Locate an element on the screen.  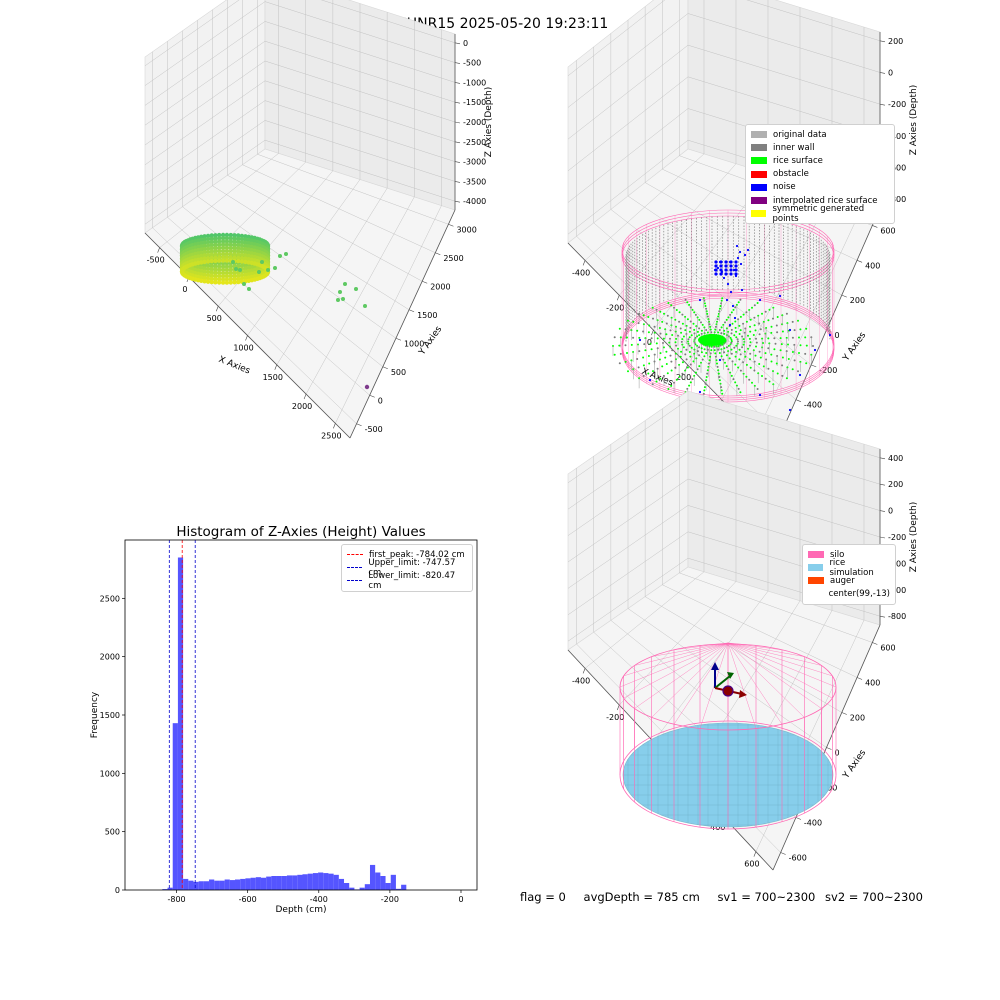
plot4-silo-roof-line is located at coordinates (782, 665).